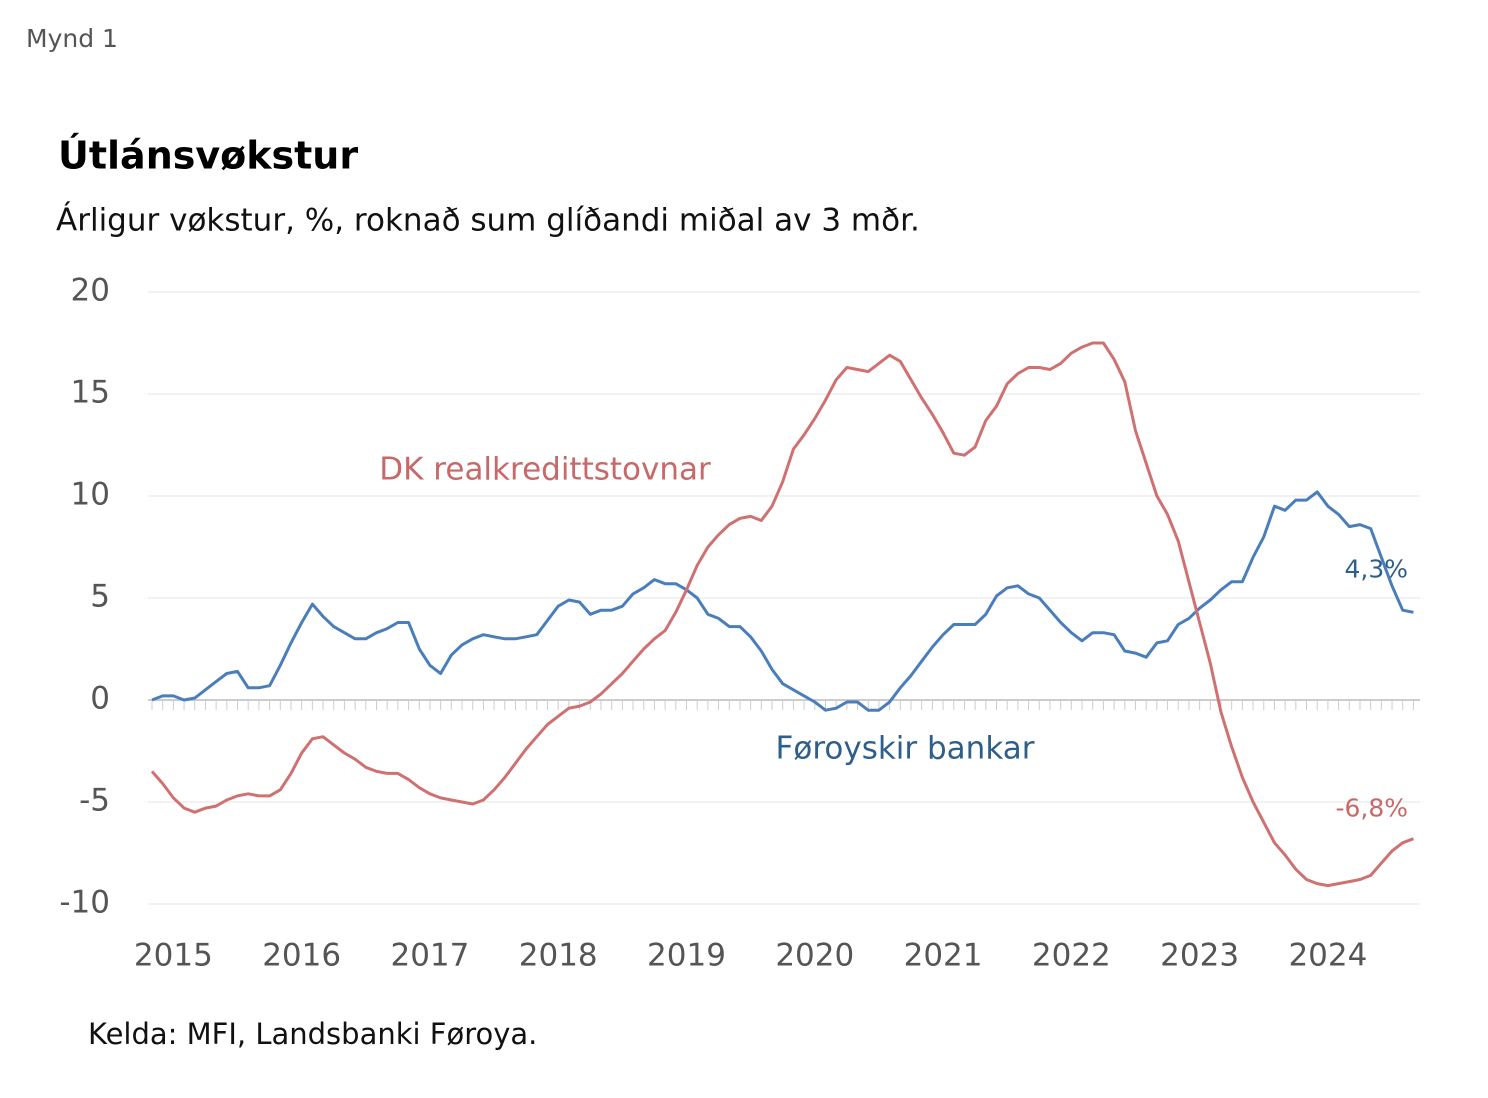 The height and width of the screenshot is (1098, 1488). What do you see at coordinates (558, 956) in the screenshot?
I see `x-tick-label: 2018` at bounding box center [558, 956].